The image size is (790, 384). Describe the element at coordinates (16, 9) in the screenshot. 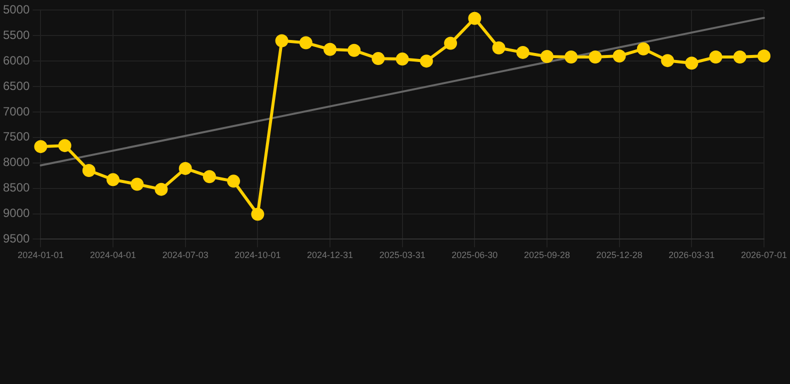

I see `y-tick-label: 5000` at that location.